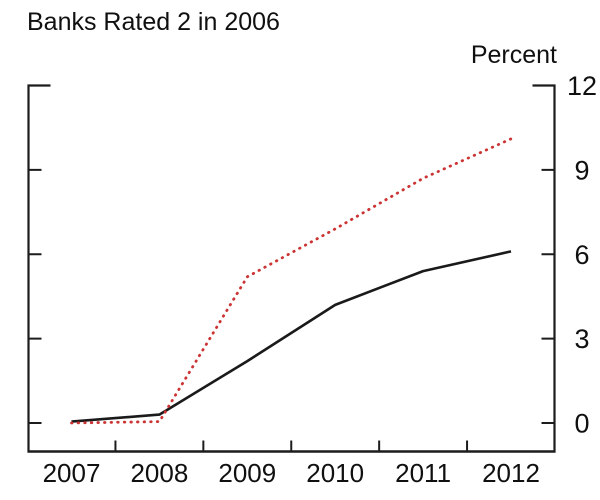 This screenshot has height=500, width=600. Describe the element at coordinates (423, 473) in the screenshot. I see `x-tick-label: 2011` at that location.